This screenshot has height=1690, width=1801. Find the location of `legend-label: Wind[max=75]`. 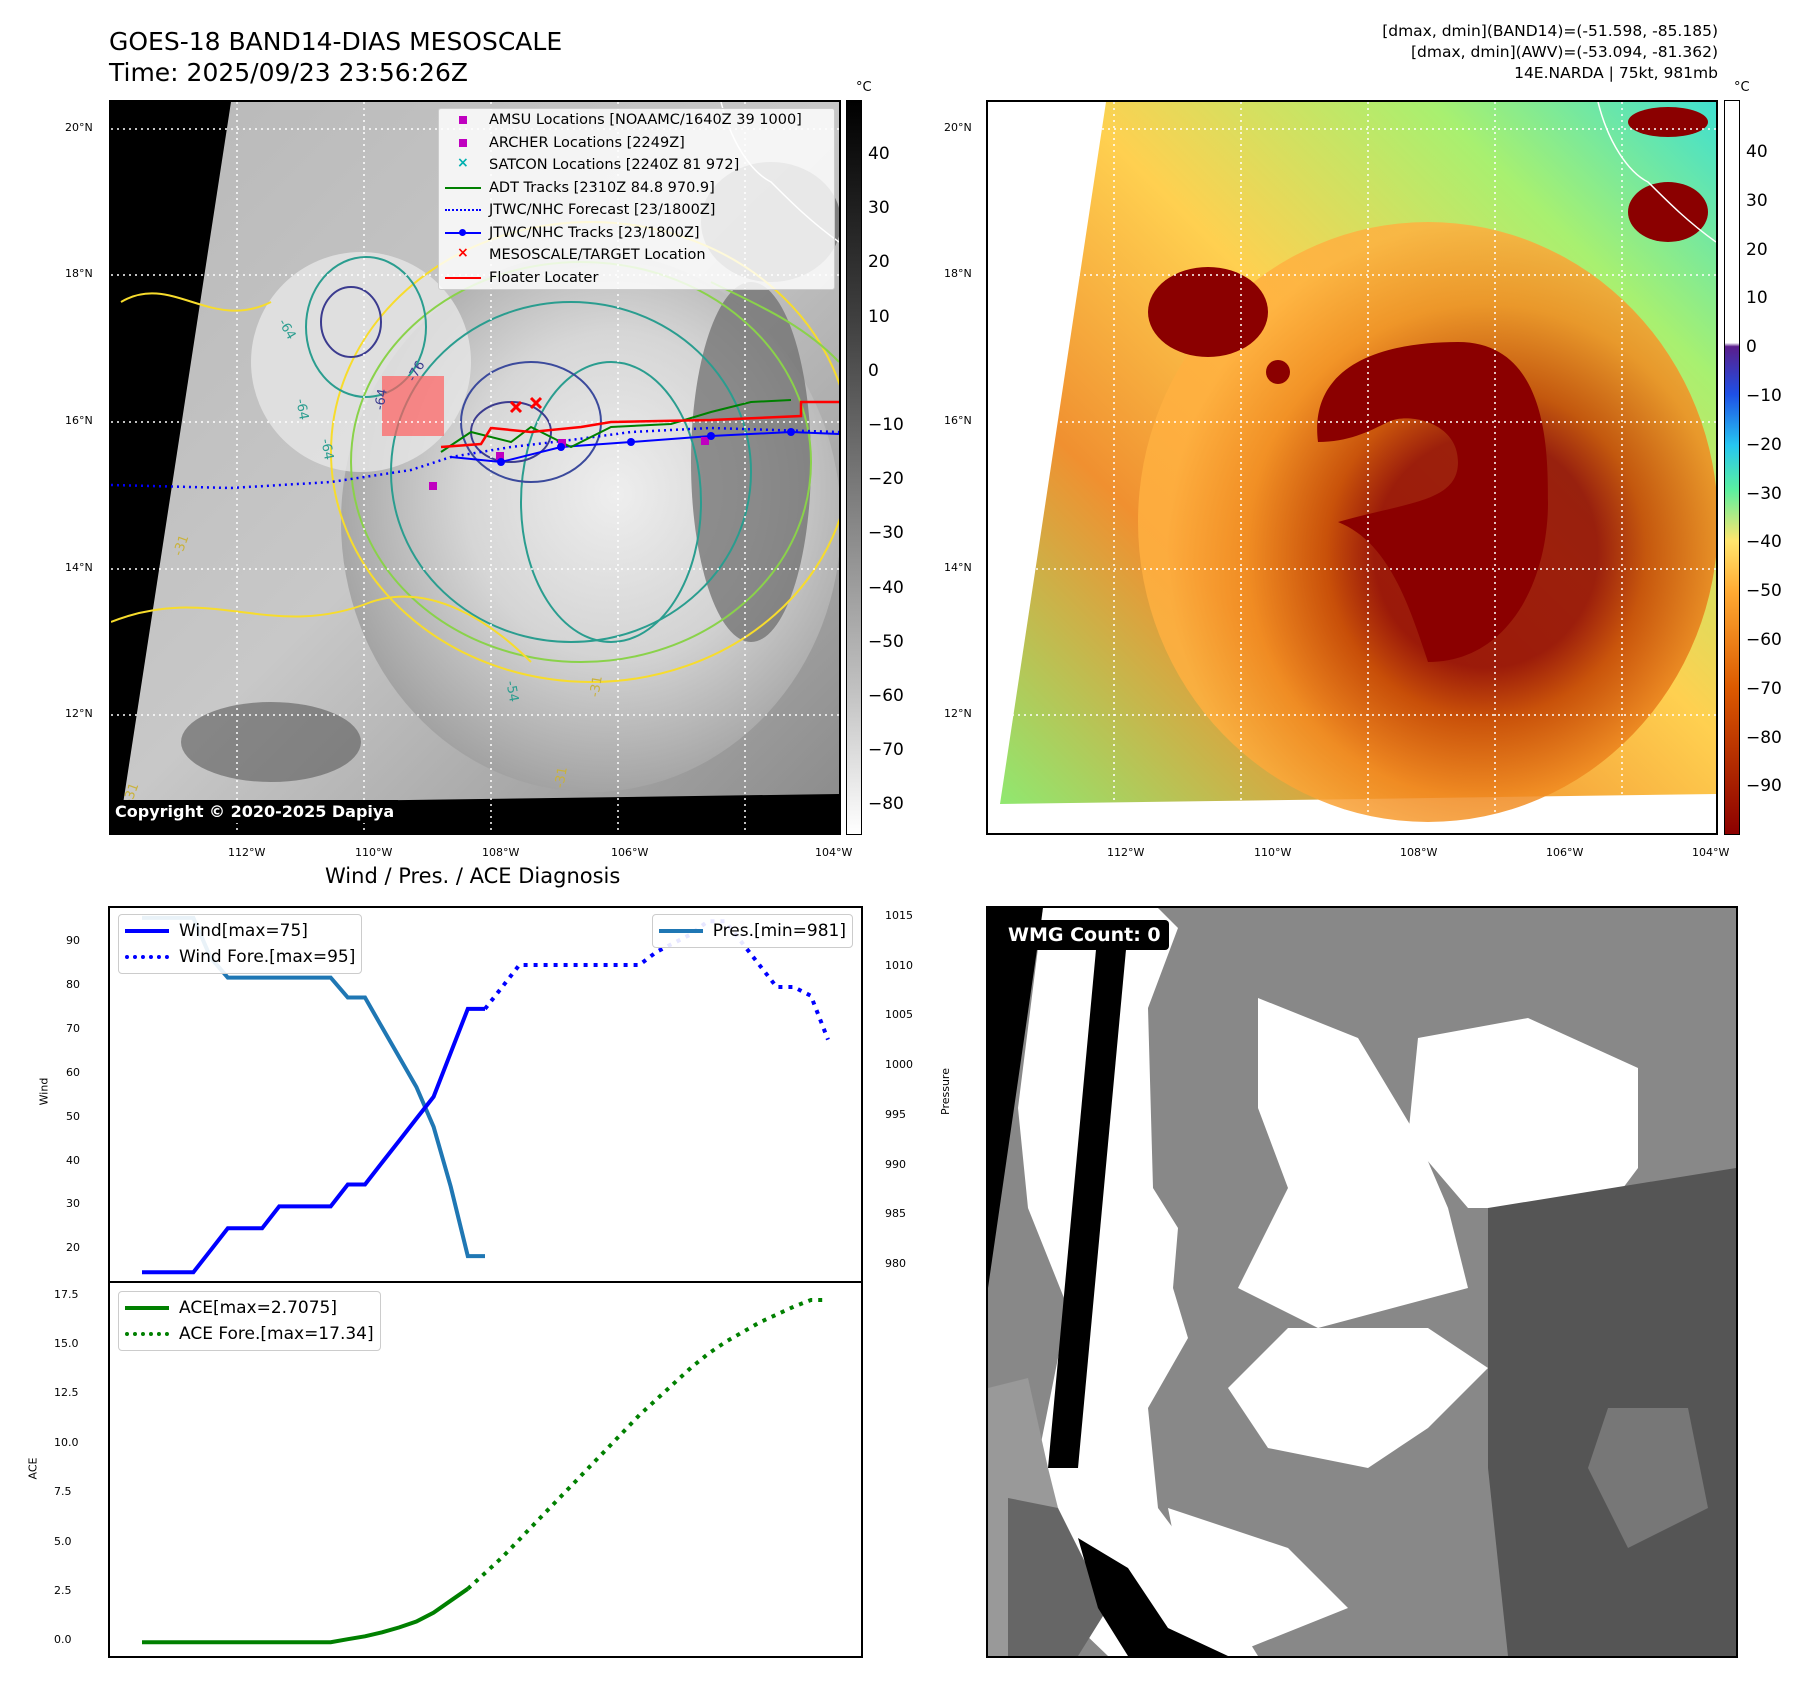

legend-label: Wind[max=75] is located at coordinates (243, 931).